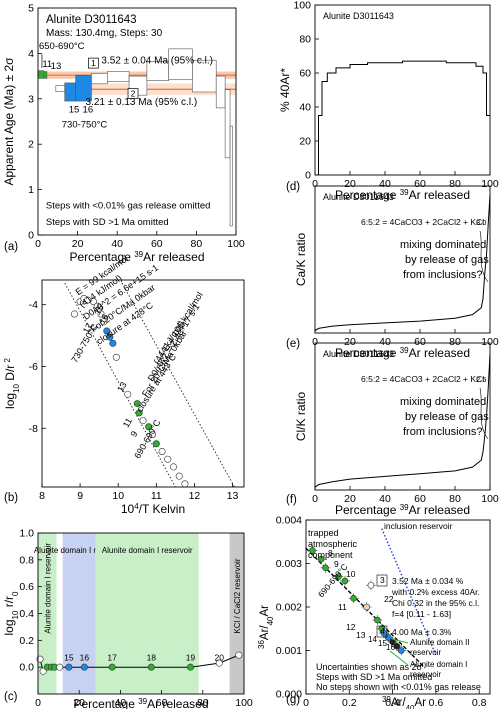 The width and height of the screenshot is (500, 709). Describe the element at coordinates (9, 628) in the screenshot. I see `label-part: log` at that location.